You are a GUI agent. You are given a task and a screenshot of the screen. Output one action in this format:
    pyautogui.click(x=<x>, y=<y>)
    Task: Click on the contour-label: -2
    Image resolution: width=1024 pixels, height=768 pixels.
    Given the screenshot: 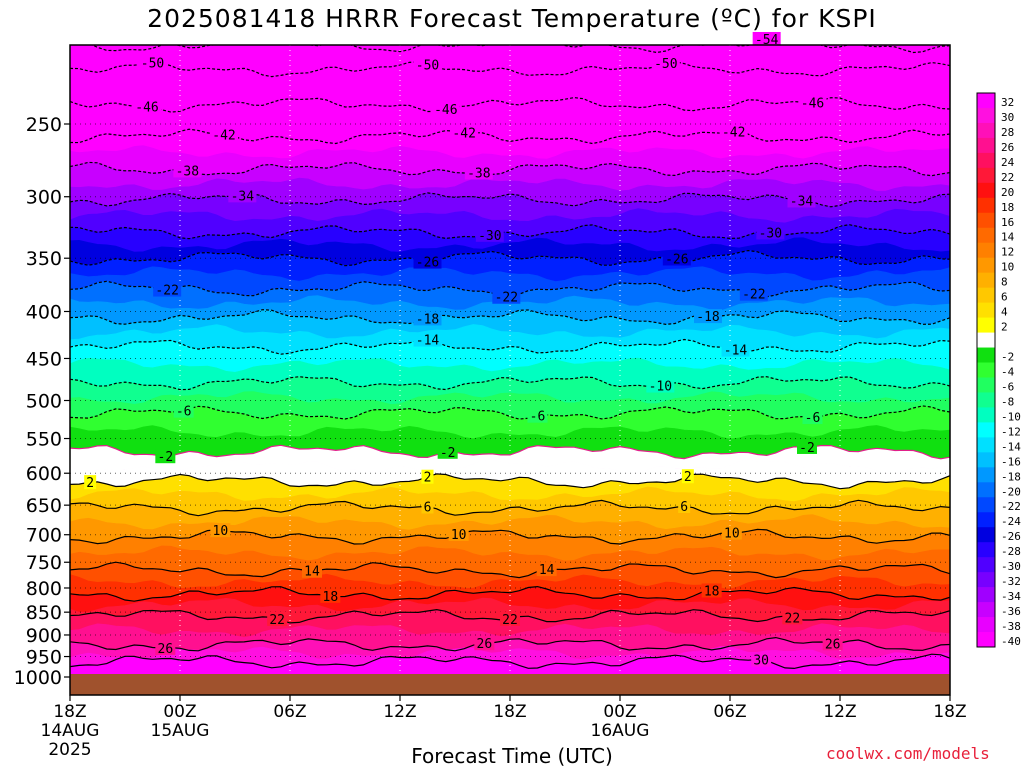 What is the action you would take?
    pyautogui.click(x=447, y=452)
    